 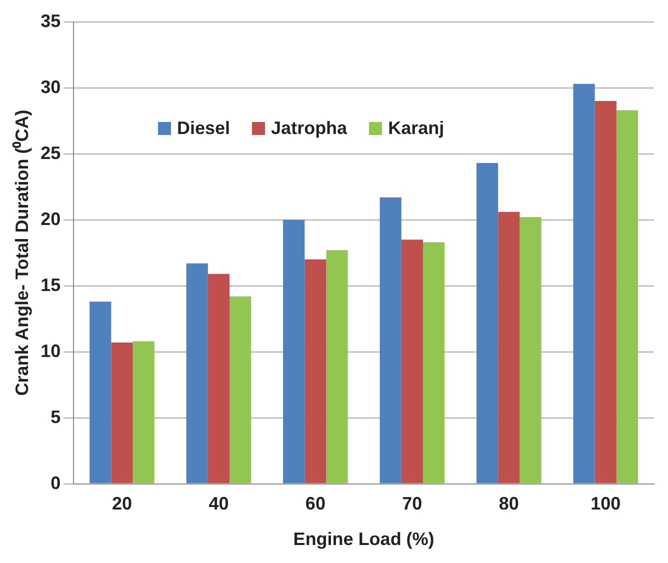 I want to click on y-tick-label: 20, so click(x=50, y=218).